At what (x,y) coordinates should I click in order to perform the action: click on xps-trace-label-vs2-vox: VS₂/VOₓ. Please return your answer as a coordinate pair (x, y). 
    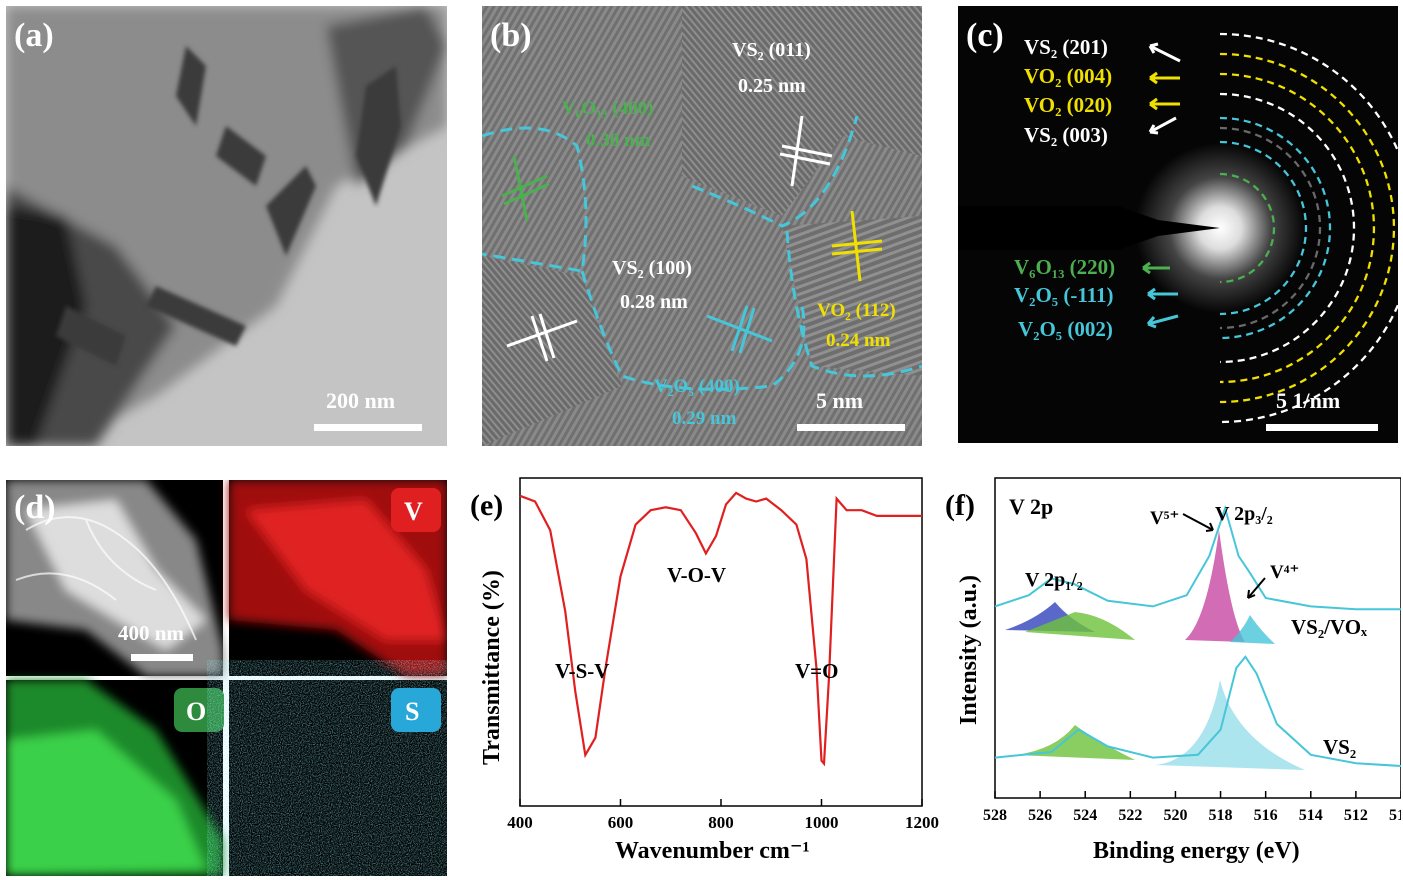
    Looking at the image, I should click on (1329, 627).